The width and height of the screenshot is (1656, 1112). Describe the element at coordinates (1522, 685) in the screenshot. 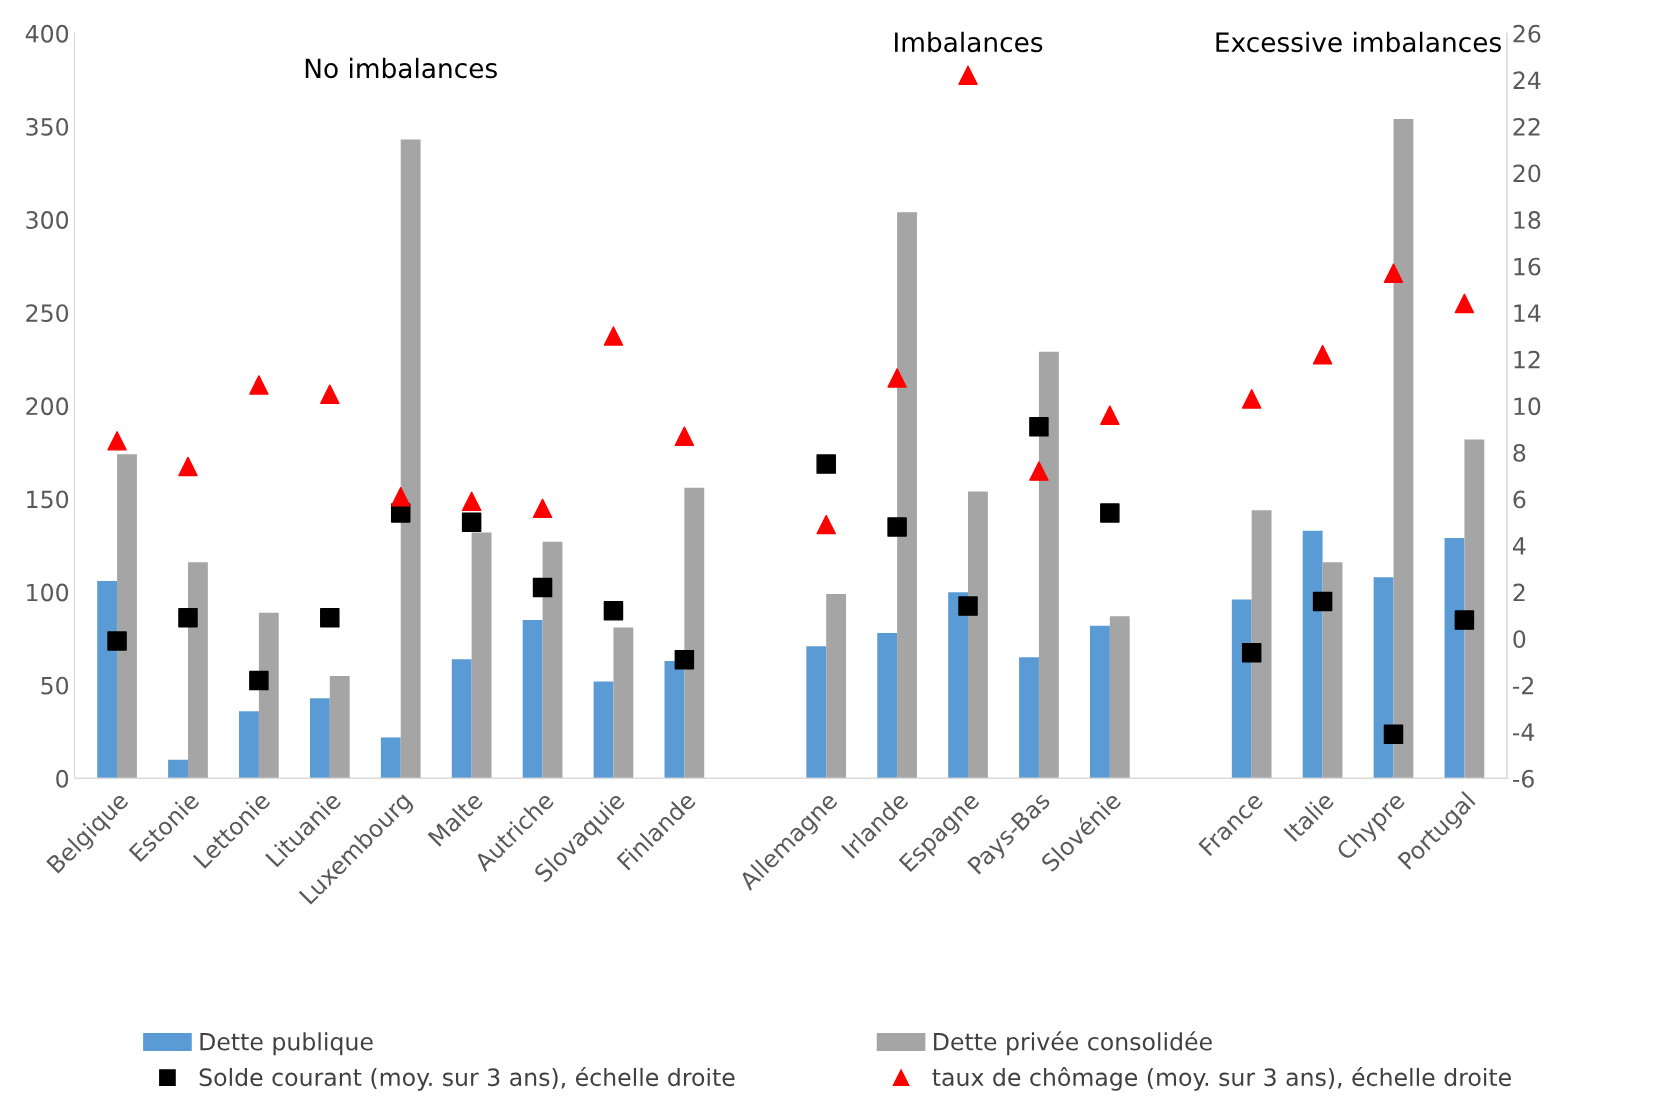

I see `y2-tick-label: -2` at that location.